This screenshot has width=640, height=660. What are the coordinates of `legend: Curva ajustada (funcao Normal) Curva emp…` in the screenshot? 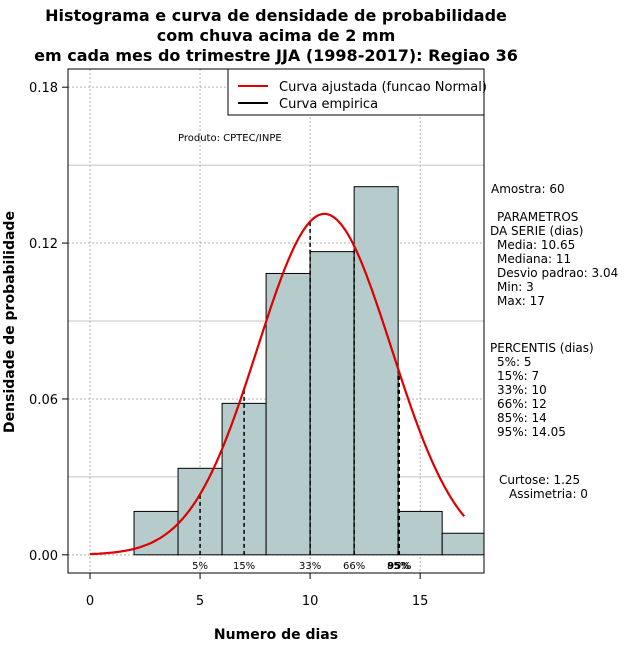 It's located at (357, 92).